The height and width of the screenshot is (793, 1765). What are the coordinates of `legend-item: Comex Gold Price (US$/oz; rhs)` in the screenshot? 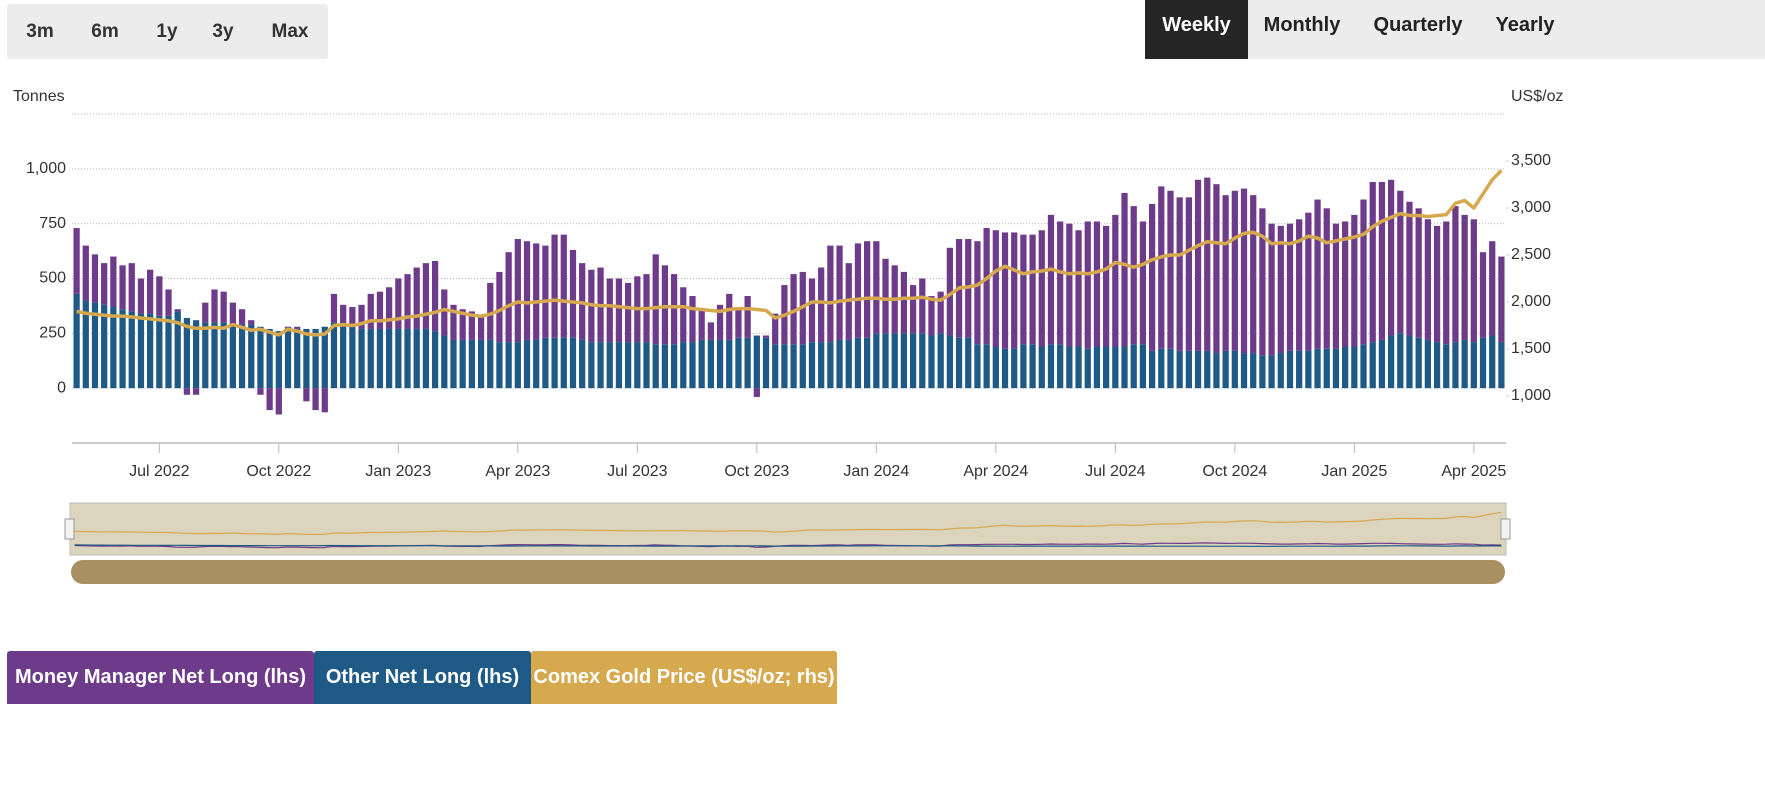 It's located at (684, 677).